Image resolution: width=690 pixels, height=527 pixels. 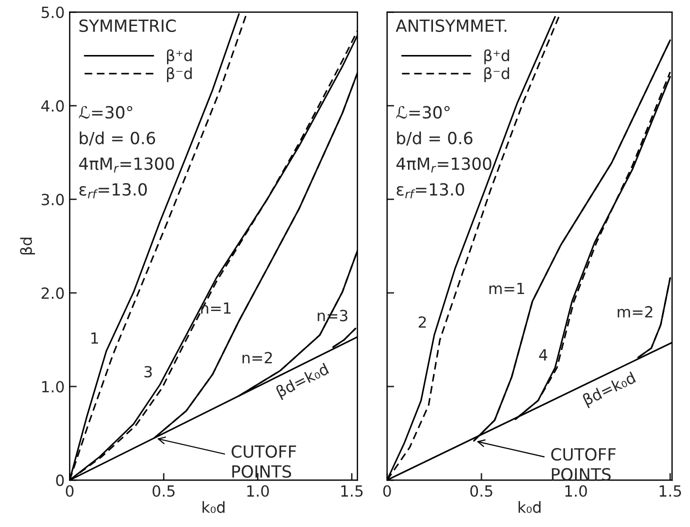 What do you see at coordinates (257, 358) in the screenshot?
I see `annotation: n=2` at bounding box center [257, 358].